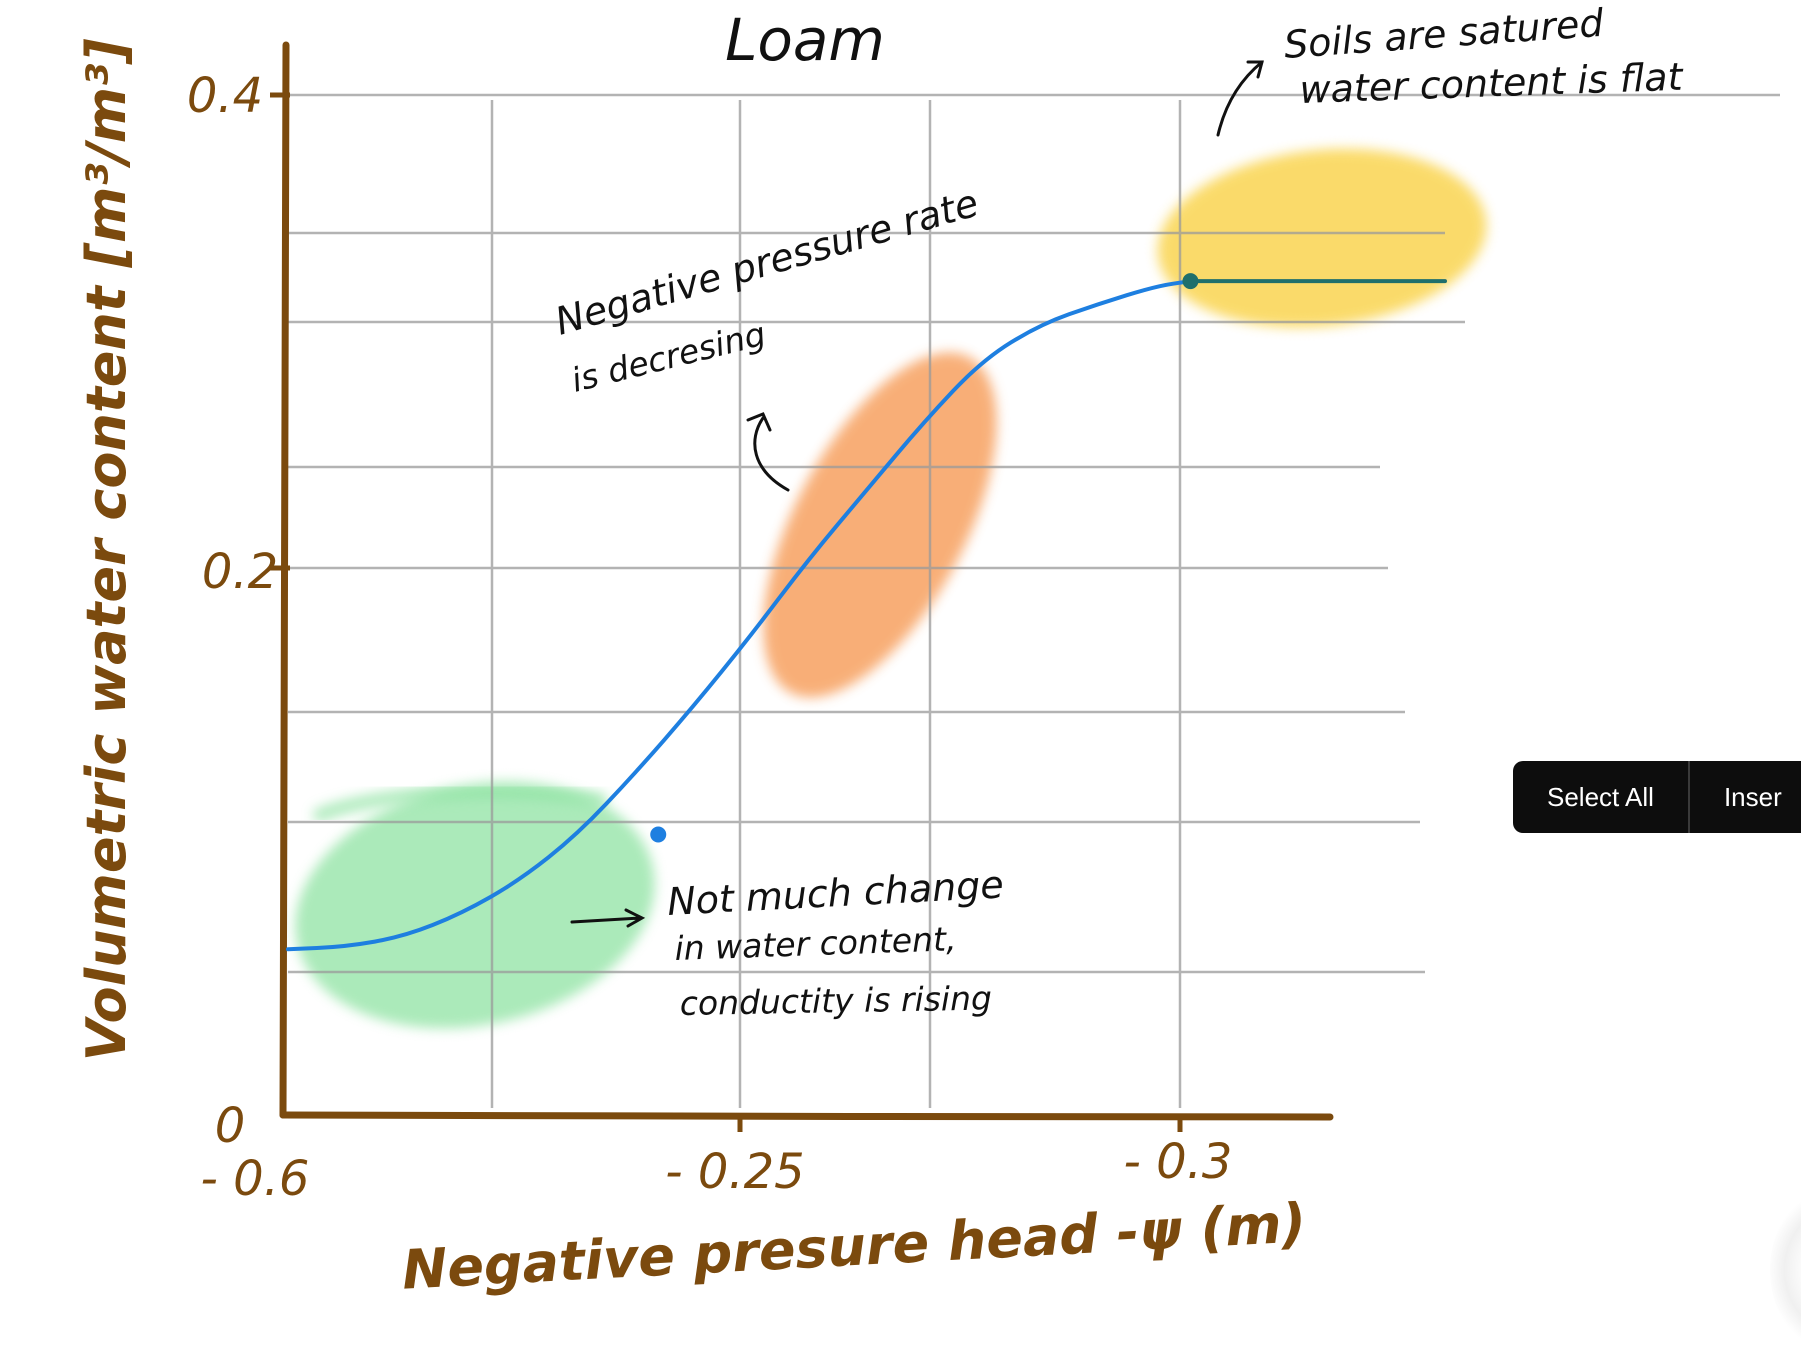 Image resolution: width=1801 pixels, height=1350 pixels. What do you see at coordinates (240, 572) in the screenshot?
I see `y-tick-label-1: 0.2` at bounding box center [240, 572].